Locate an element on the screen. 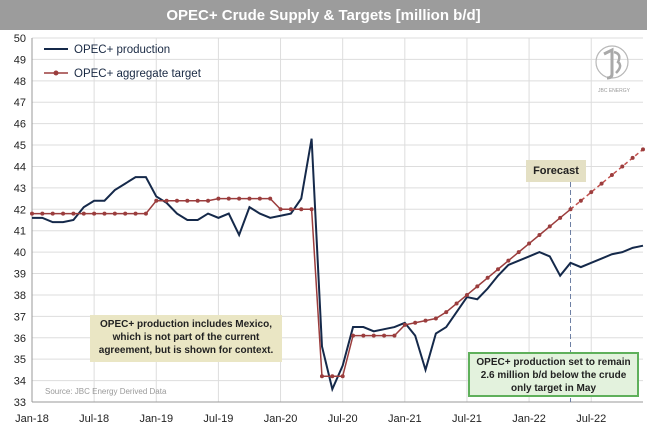  x-tick-label: Jul-18 is located at coordinates (94, 419).